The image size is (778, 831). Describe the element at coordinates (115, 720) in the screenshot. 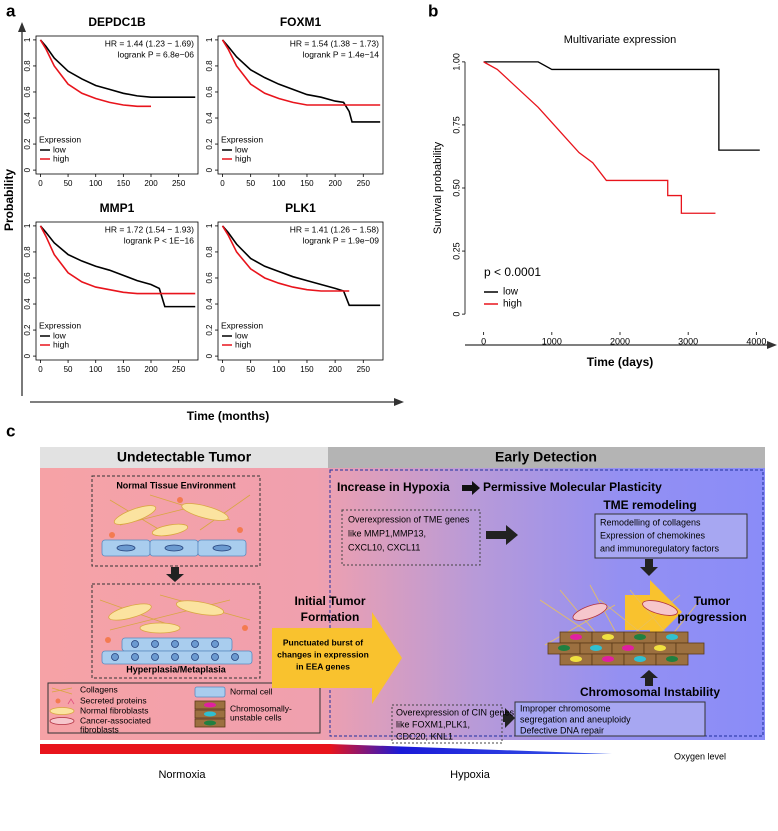

I see `legend-label: Cancer-associated` at that location.